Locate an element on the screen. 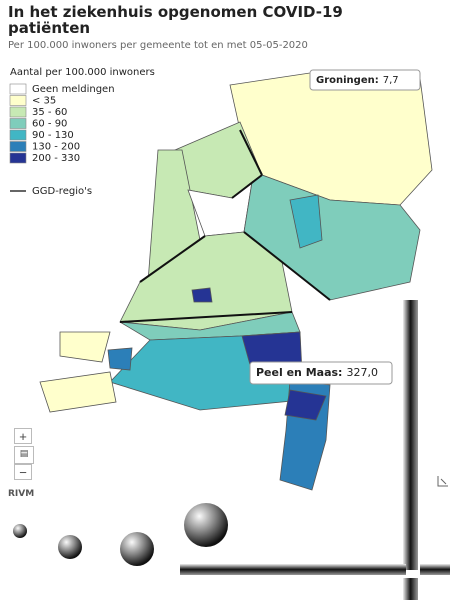 This screenshot has width=450, height=600. source: RIVM is located at coordinates (21, 494).